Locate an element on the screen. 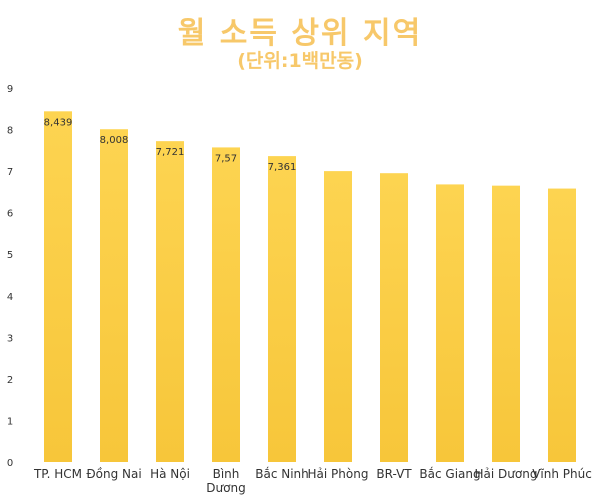 The height and width of the screenshot is (500, 600). y-tick-label: 0 is located at coordinates (10, 463).